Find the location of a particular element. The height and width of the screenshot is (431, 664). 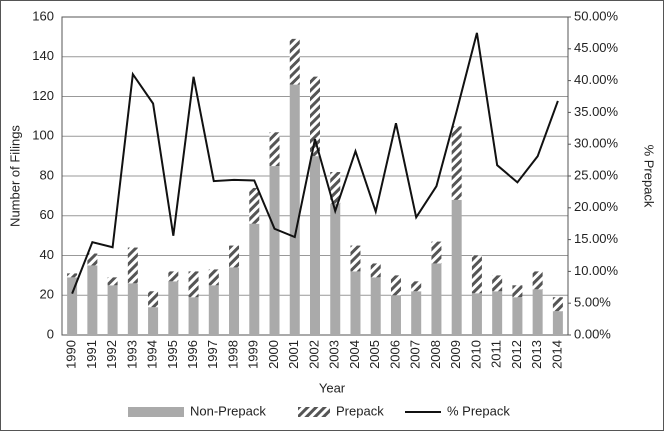

y-tick-label: 80 is located at coordinates (47, 174).